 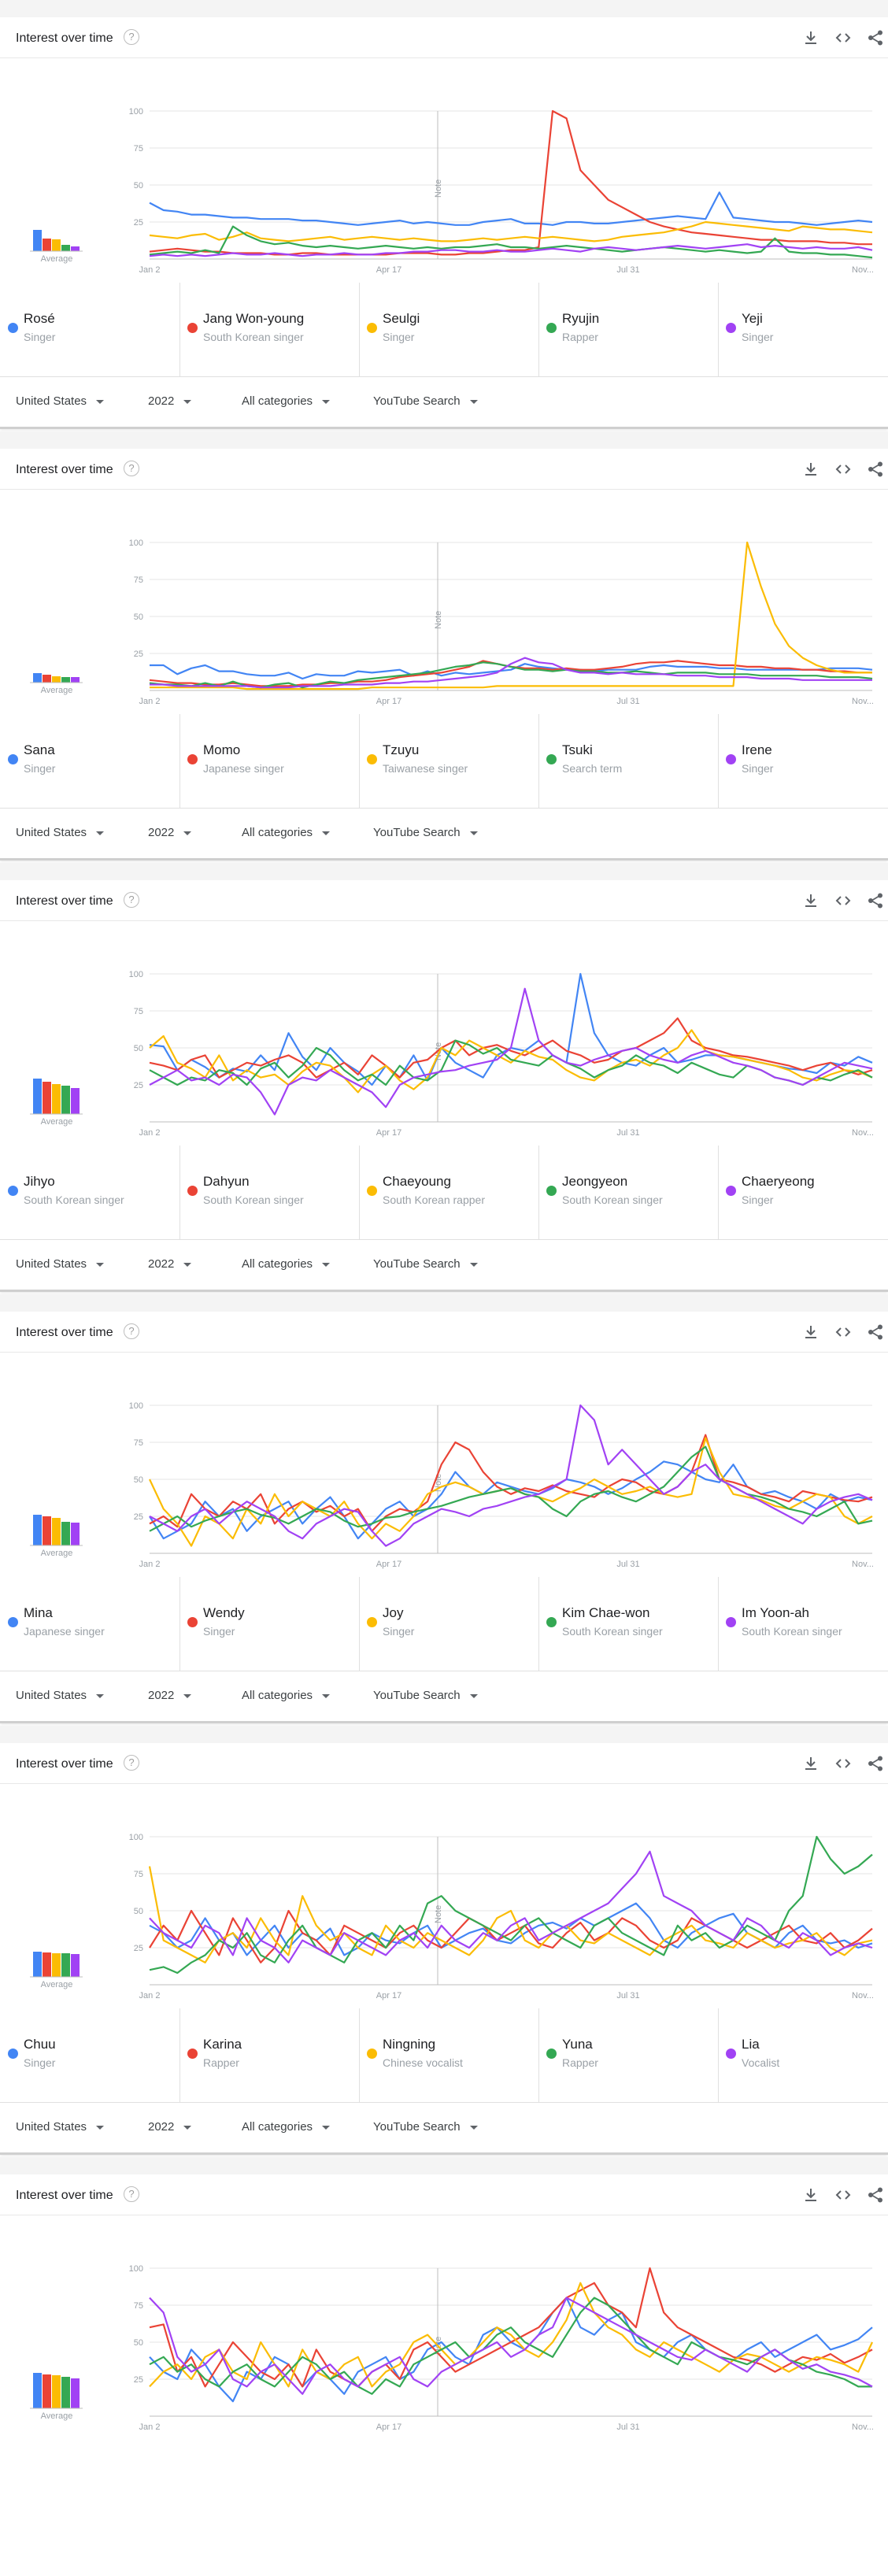 What do you see at coordinates (136, 2269) in the screenshot?
I see `y-tick-label: 100` at bounding box center [136, 2269].